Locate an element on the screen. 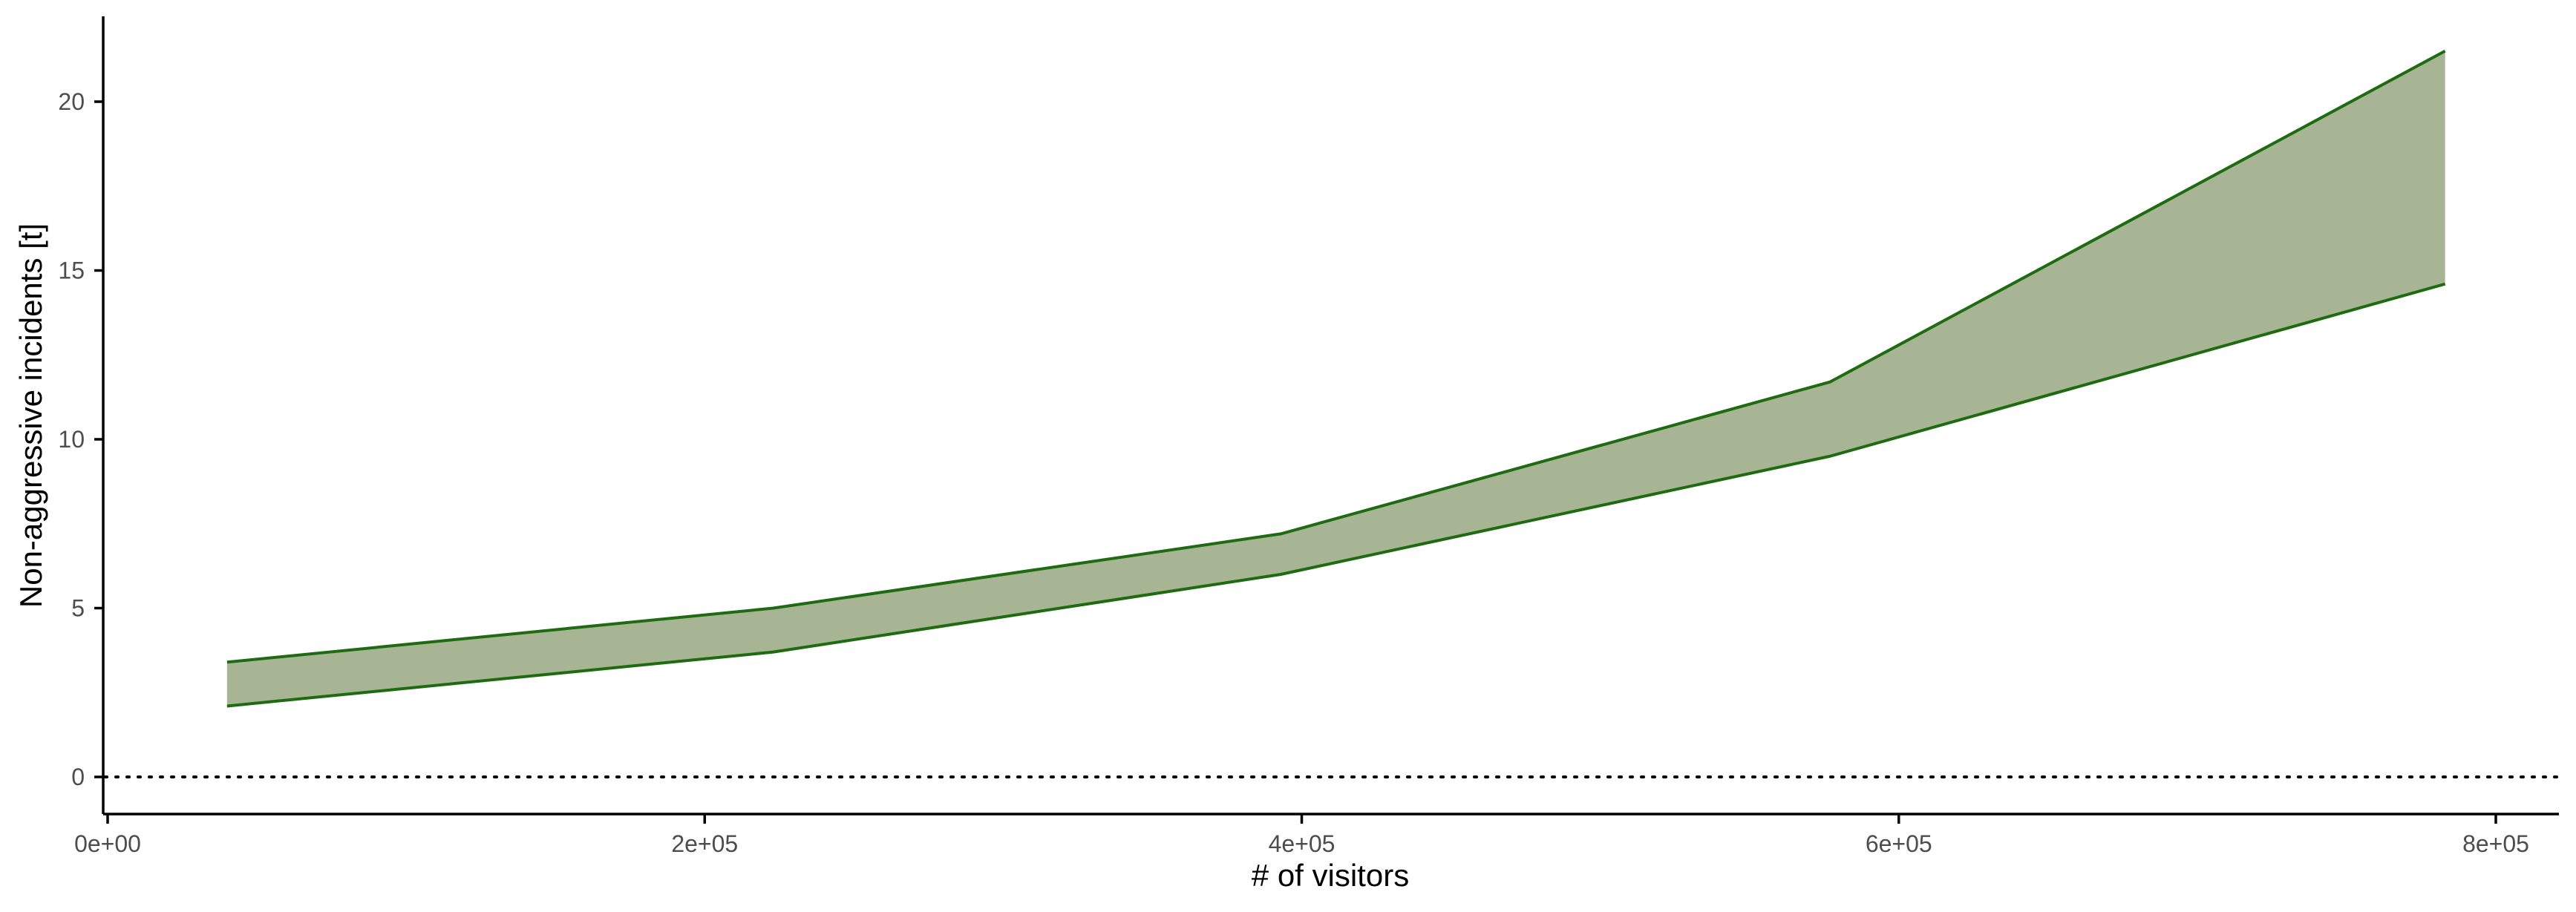 This screenshot has width=2576, height=912. x-axis-ticks: 0e+00 2e+05 4e+05 6e+05 8e+05 is located at coordinates (1301, 836).